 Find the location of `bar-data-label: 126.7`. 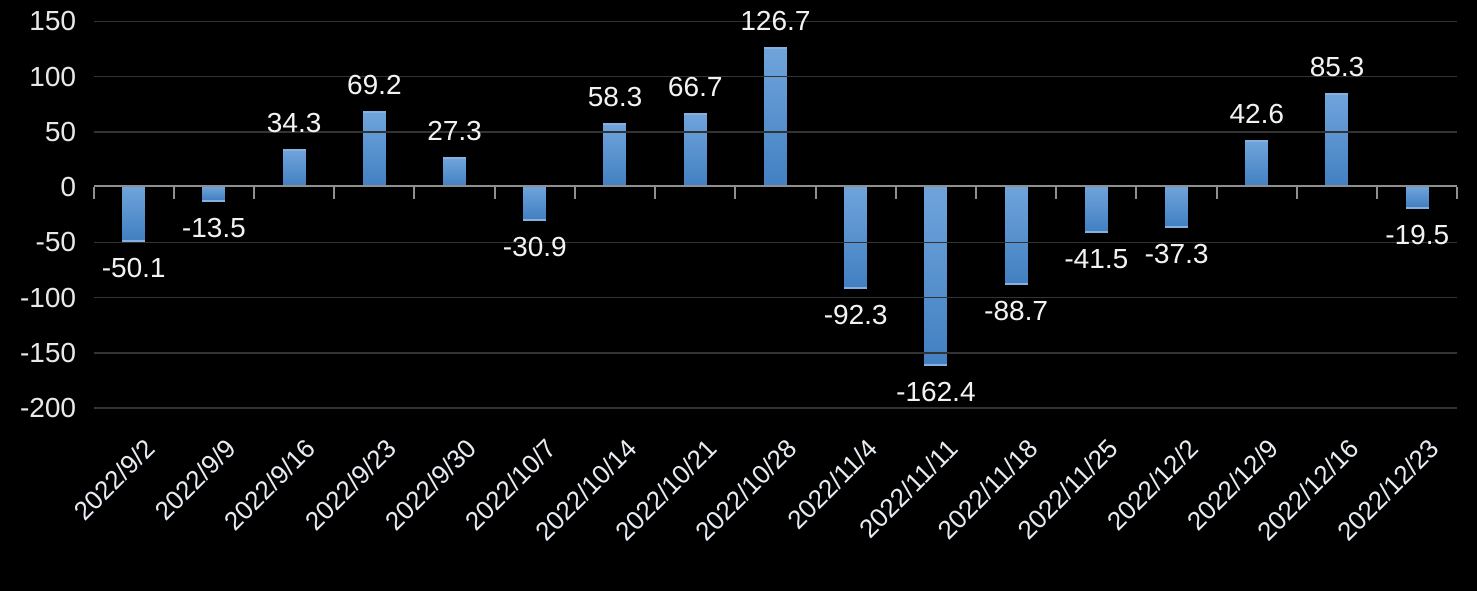

bar-data-label: 126.7 is located at coordinates (775, 20).